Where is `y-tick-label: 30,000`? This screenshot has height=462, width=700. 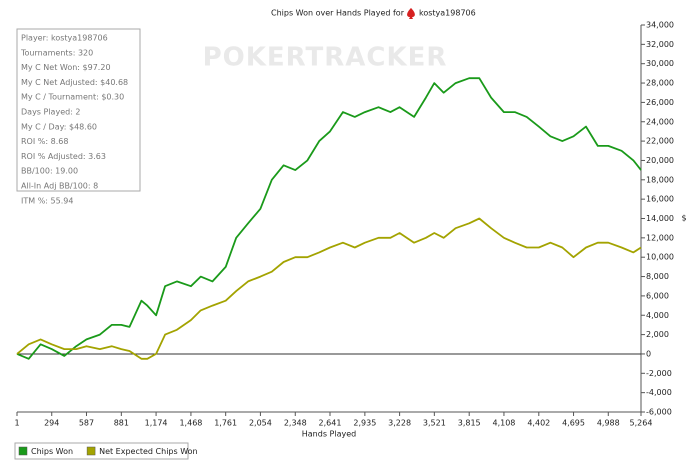
y-tick-label: 30,000 is located at coordinates (660, 63).